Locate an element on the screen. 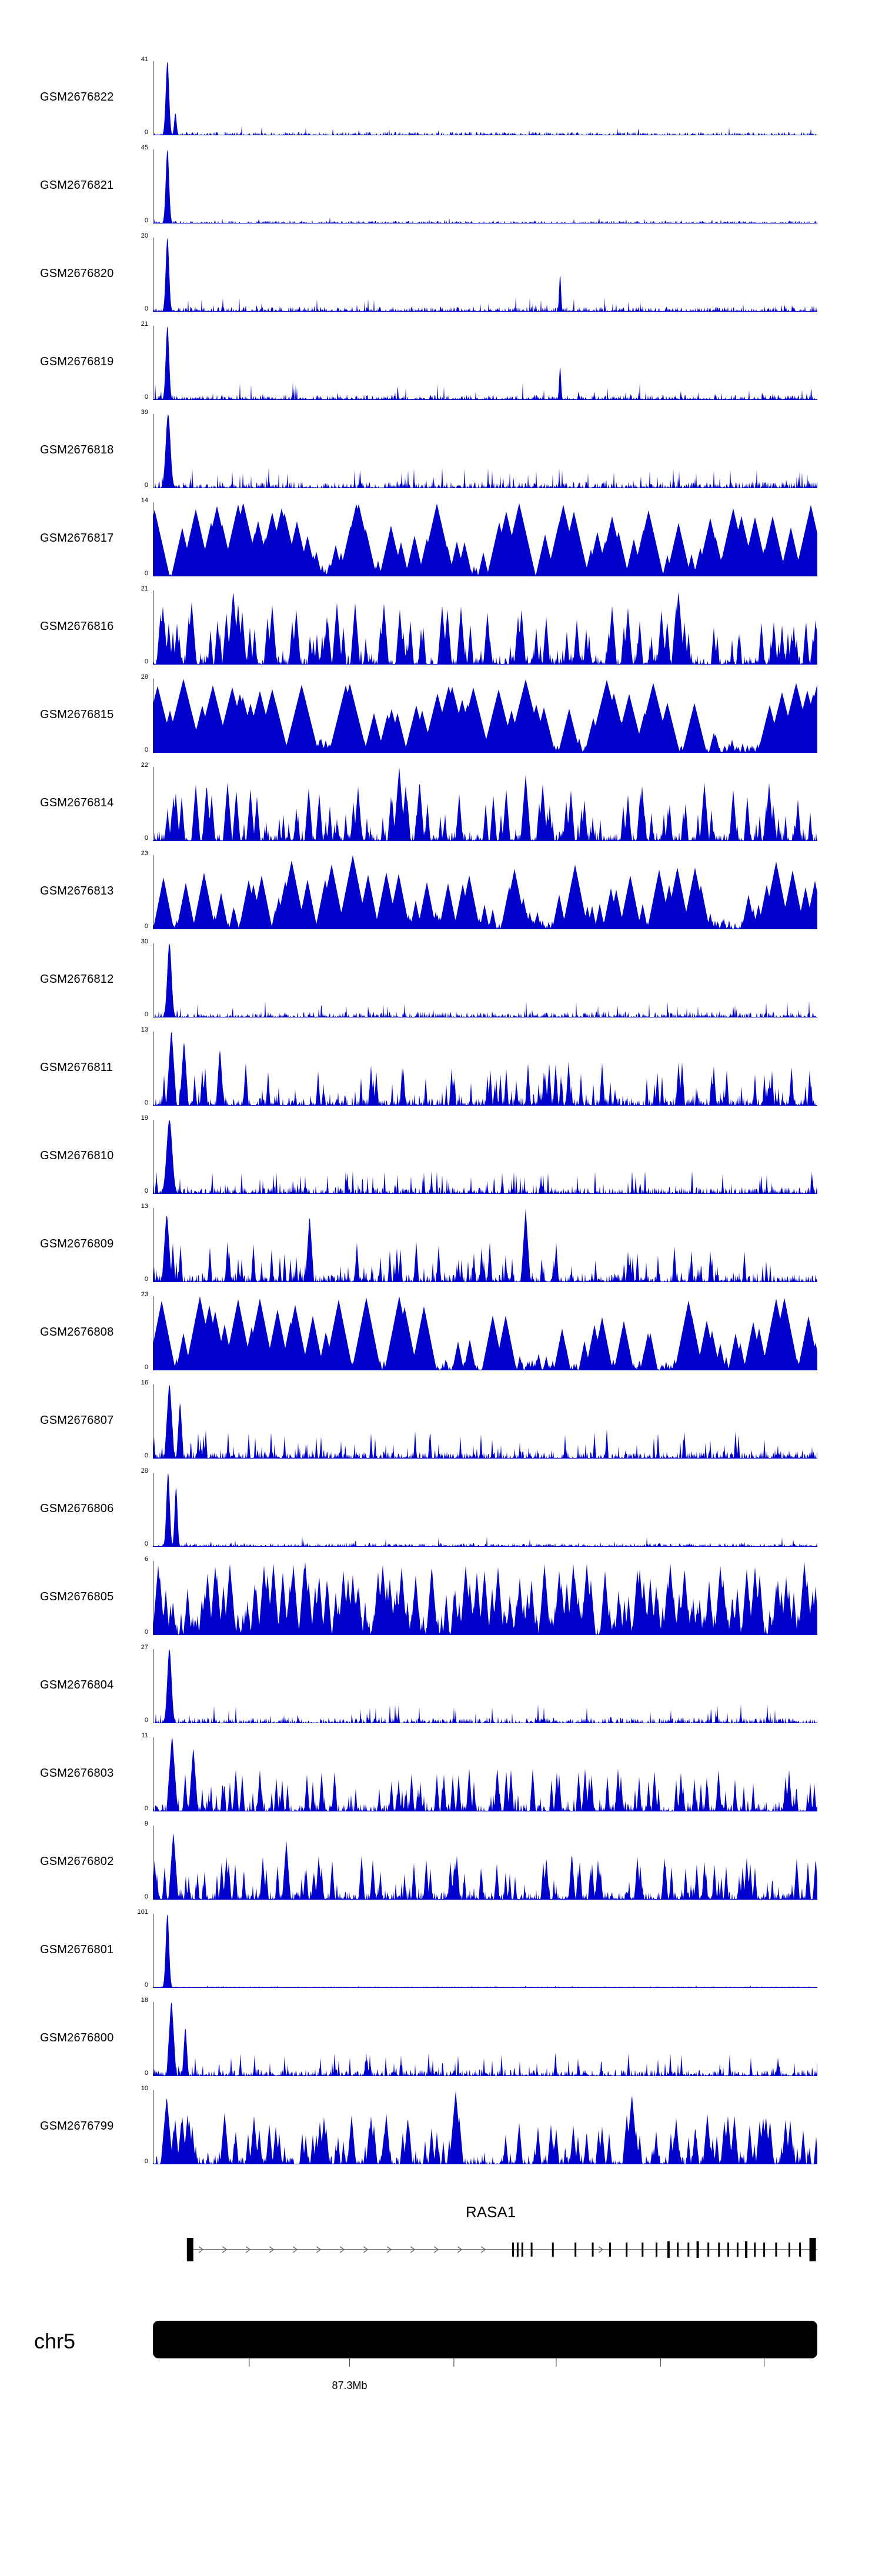  track-row: GSM2676812 30 0 is located at coordinates (441, 979).